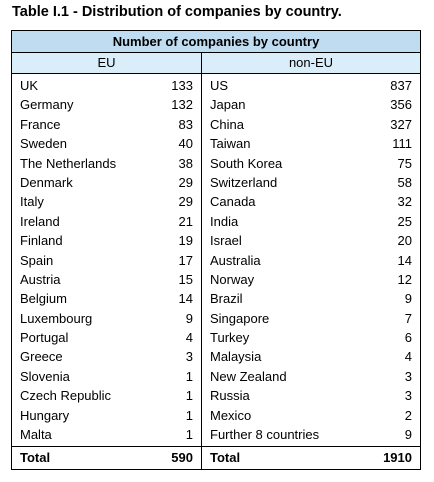  What do you see at coordinates (397, 458) in the screenshot?
I see `non-eu-total-value: 1910` at bounding box center [397, 458].